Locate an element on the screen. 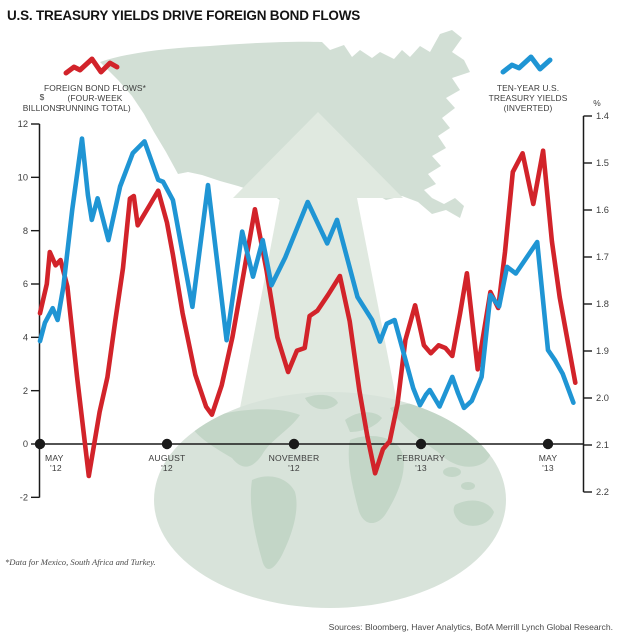 The image size is (620, 638). left-tick-label: 10 is located at coordinates (23, 178).